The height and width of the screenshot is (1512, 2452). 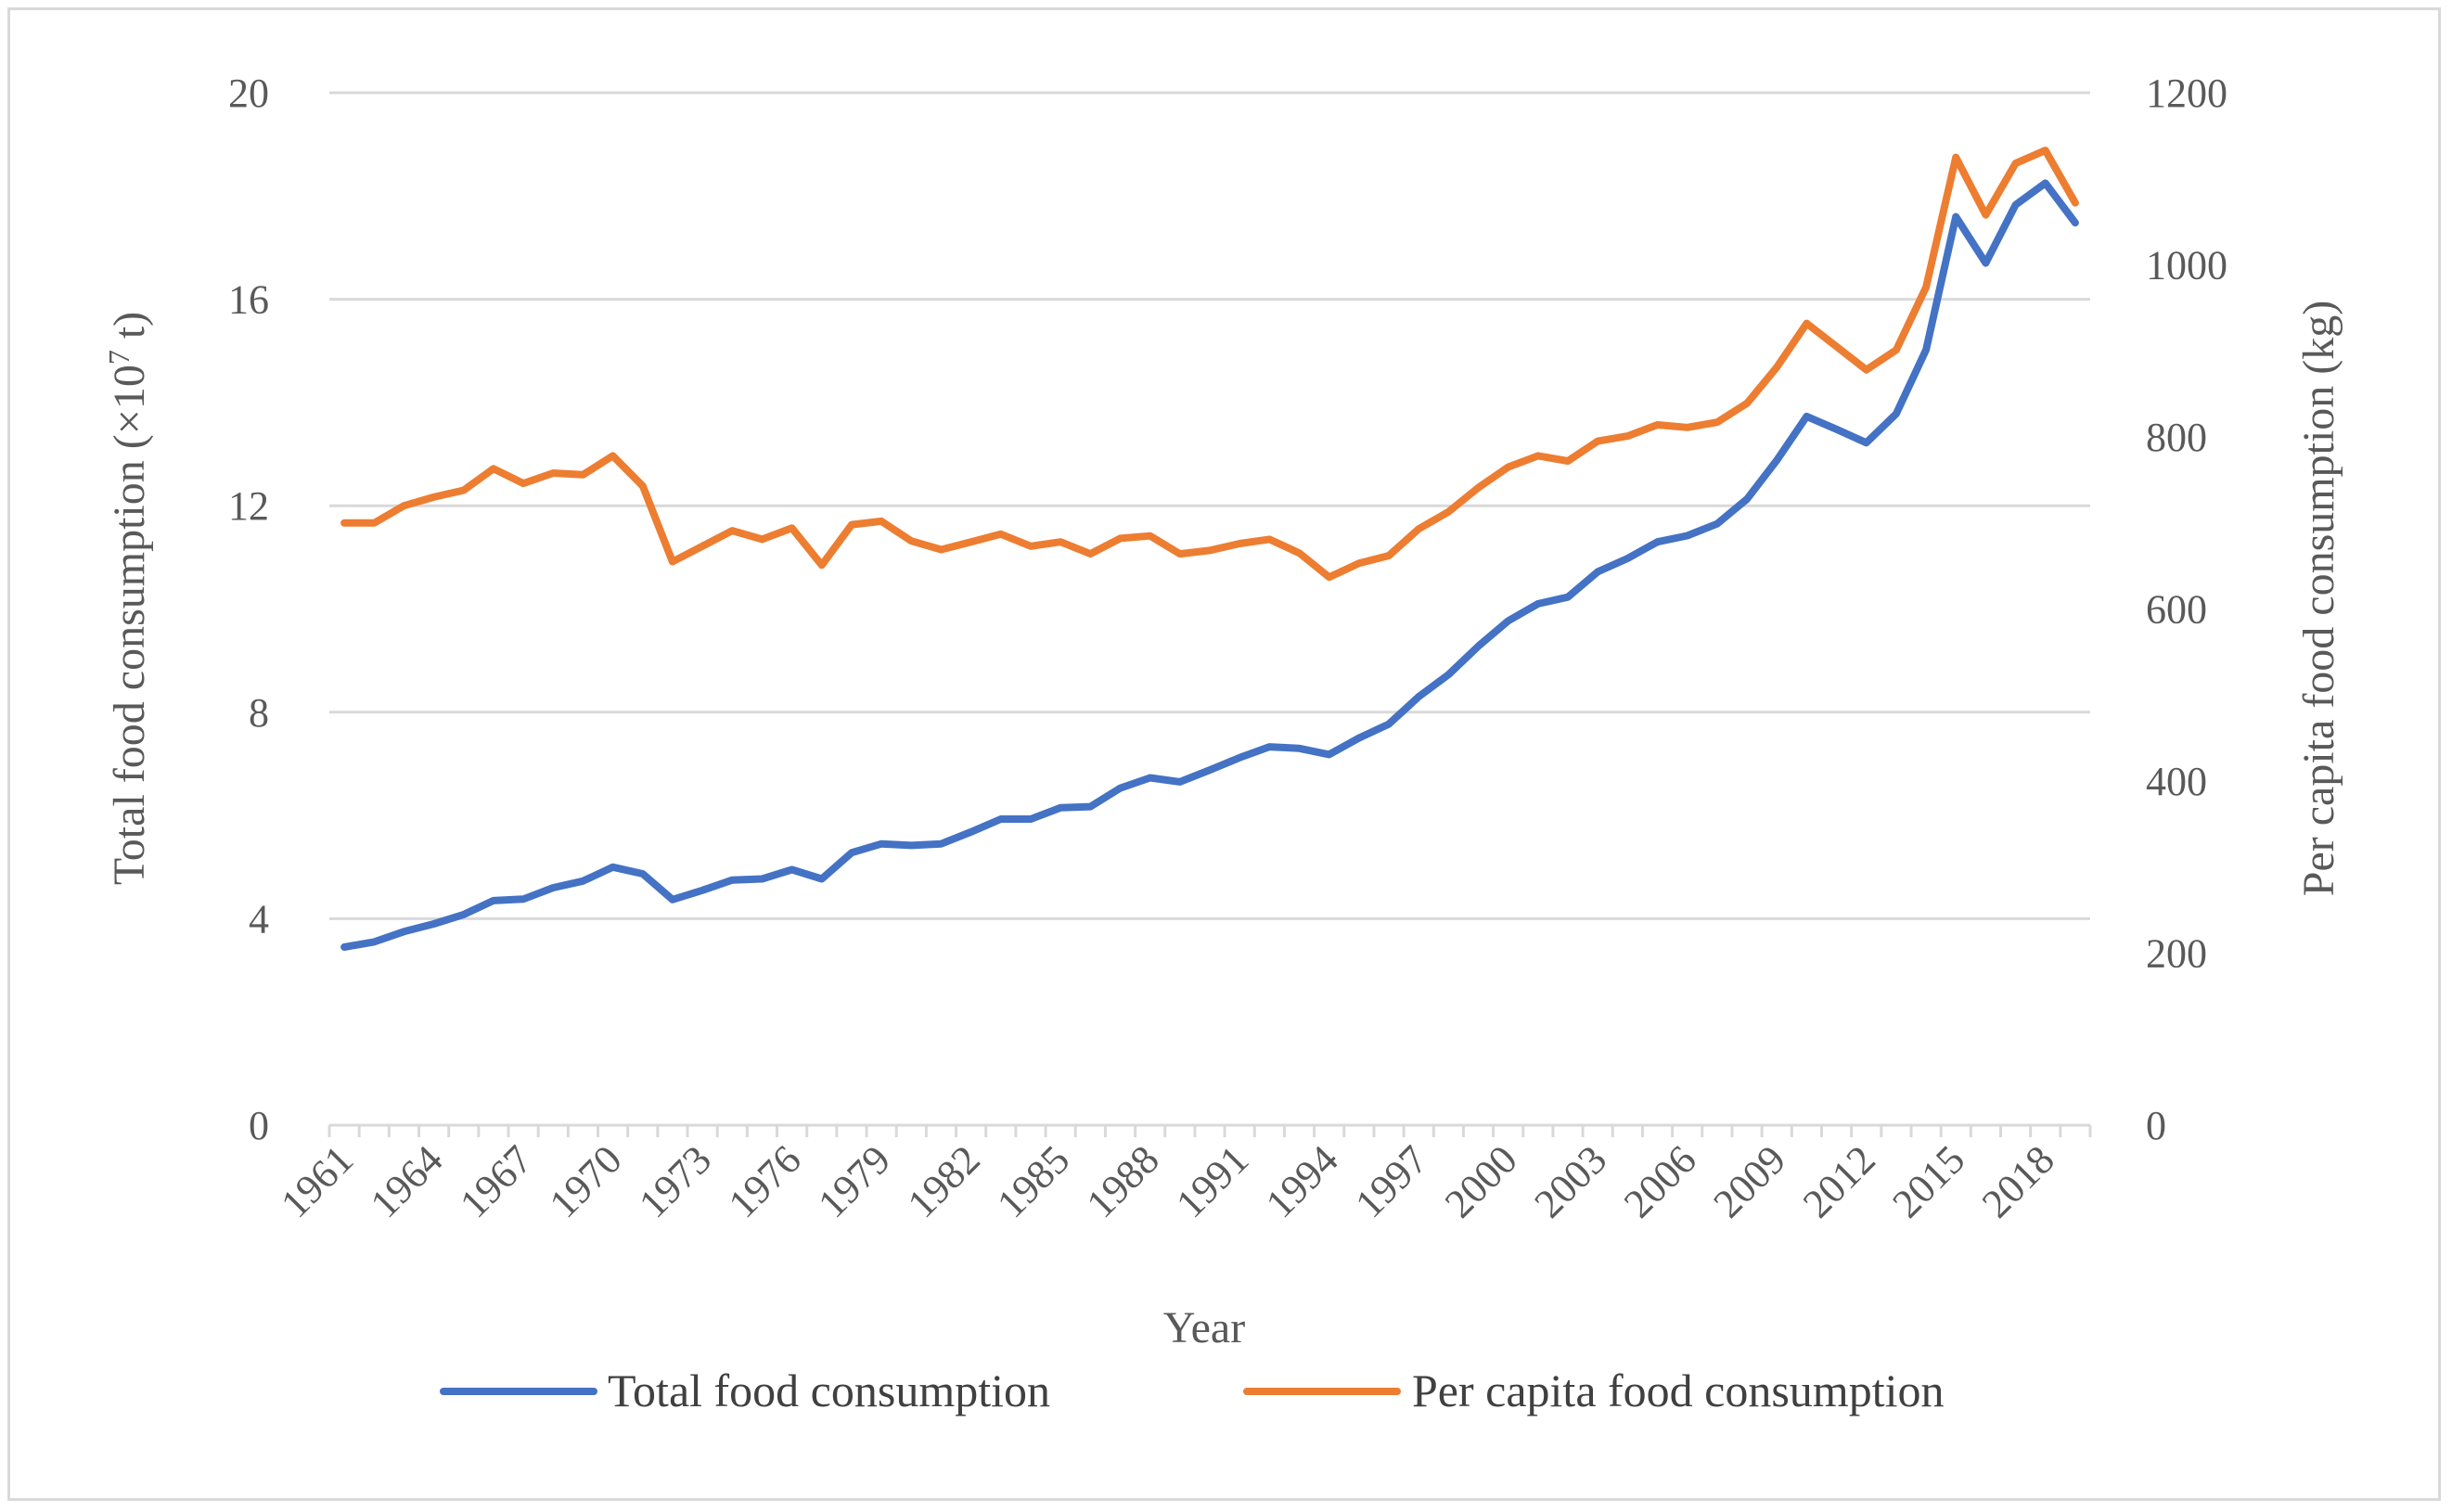 What do you see at coordinates (2156, 1125) in the screenshot?
I see `right-y-tick-label: 0` at bounding box center [2156, 1125].